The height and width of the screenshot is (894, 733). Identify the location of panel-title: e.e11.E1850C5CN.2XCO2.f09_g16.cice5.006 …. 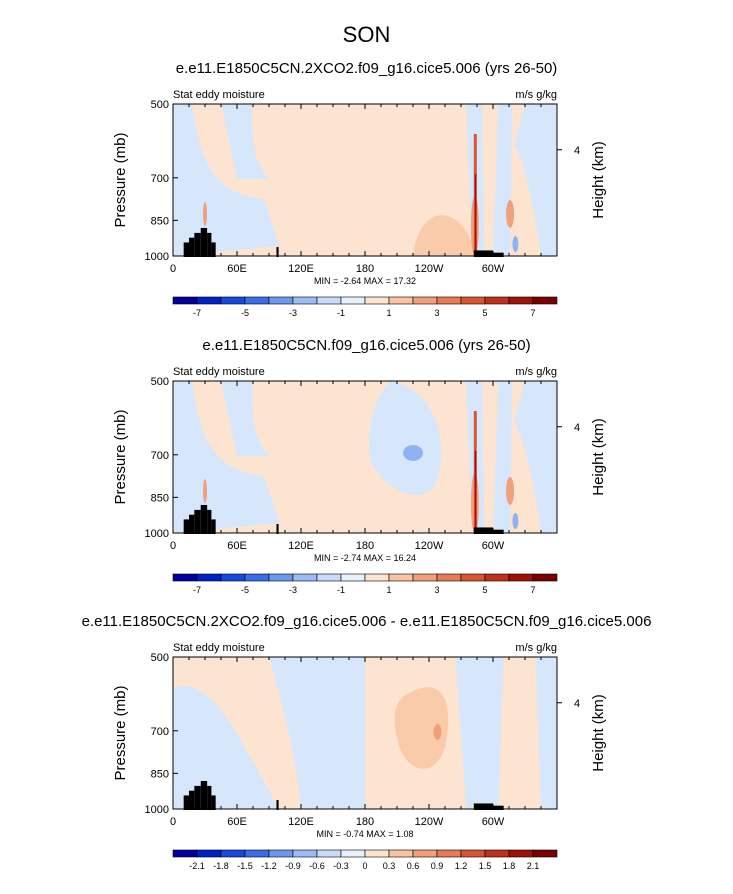
(366, 68).